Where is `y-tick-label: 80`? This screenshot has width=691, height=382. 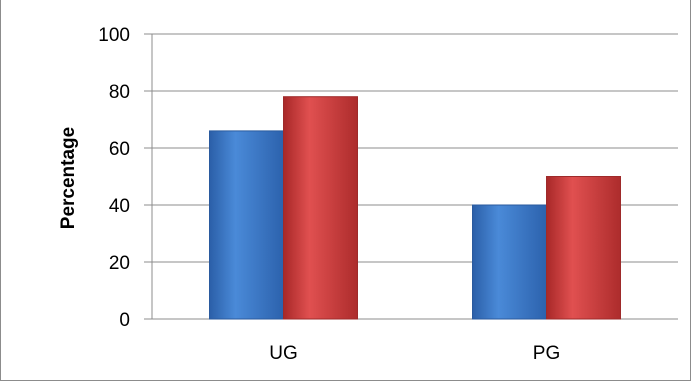 y-tick-label: 80 is located at coordinates (119, 92).